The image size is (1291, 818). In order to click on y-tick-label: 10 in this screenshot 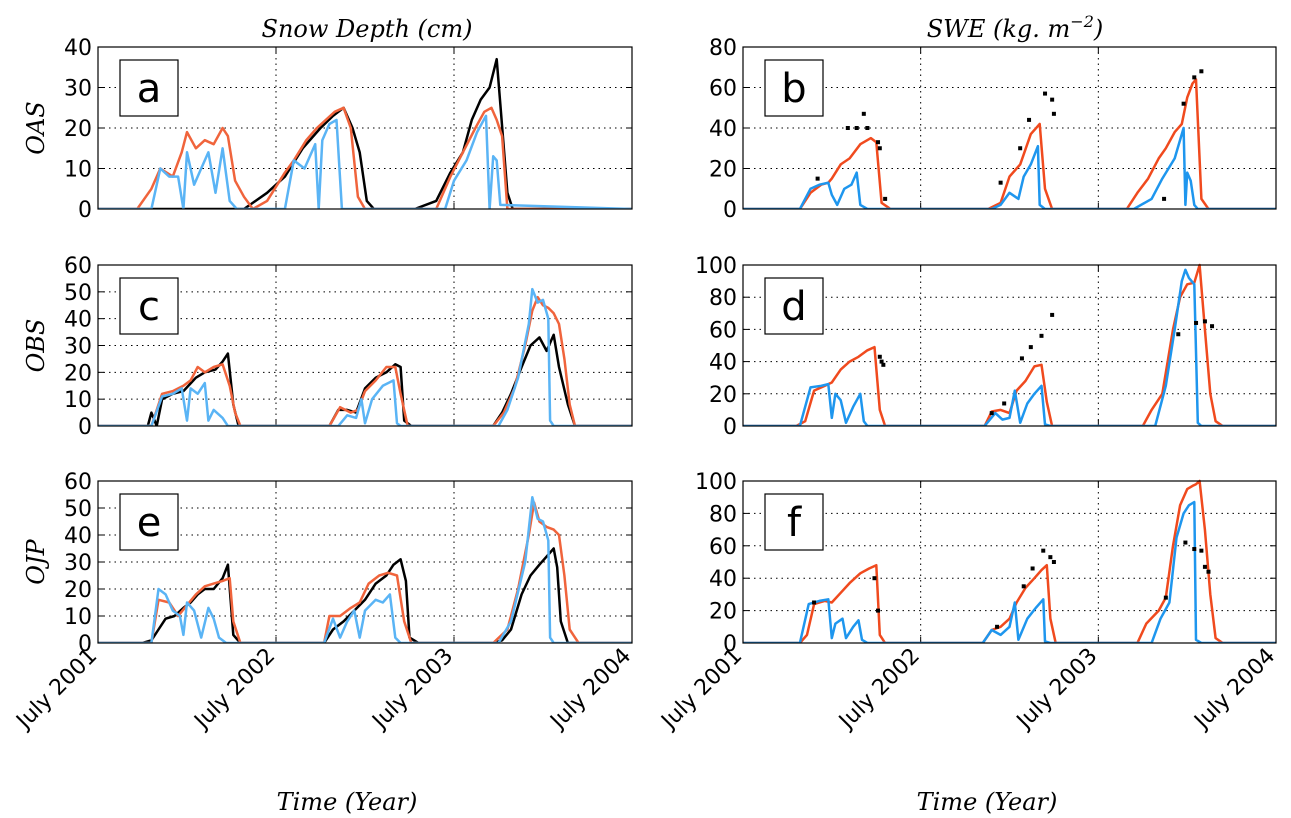, I will do `click(78, 170)`.